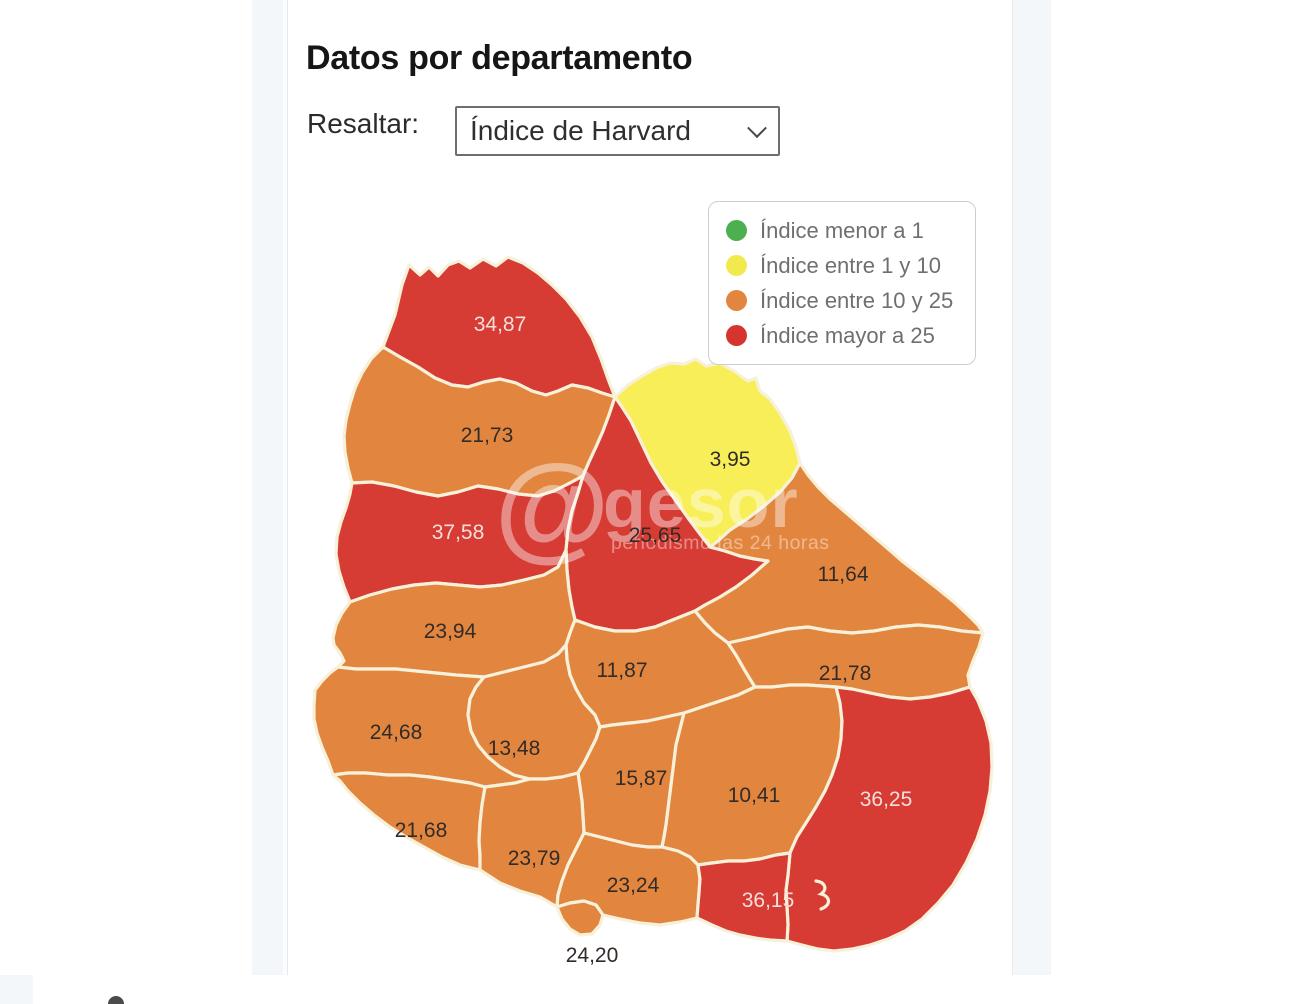 Image resolution: width=1300 pixels, height=1004 pixels. What do you see at coordinates (534, 858) in the screenshot?
I see `map-value-label-san-jose: 23,79` at bounding box center [534, 858].